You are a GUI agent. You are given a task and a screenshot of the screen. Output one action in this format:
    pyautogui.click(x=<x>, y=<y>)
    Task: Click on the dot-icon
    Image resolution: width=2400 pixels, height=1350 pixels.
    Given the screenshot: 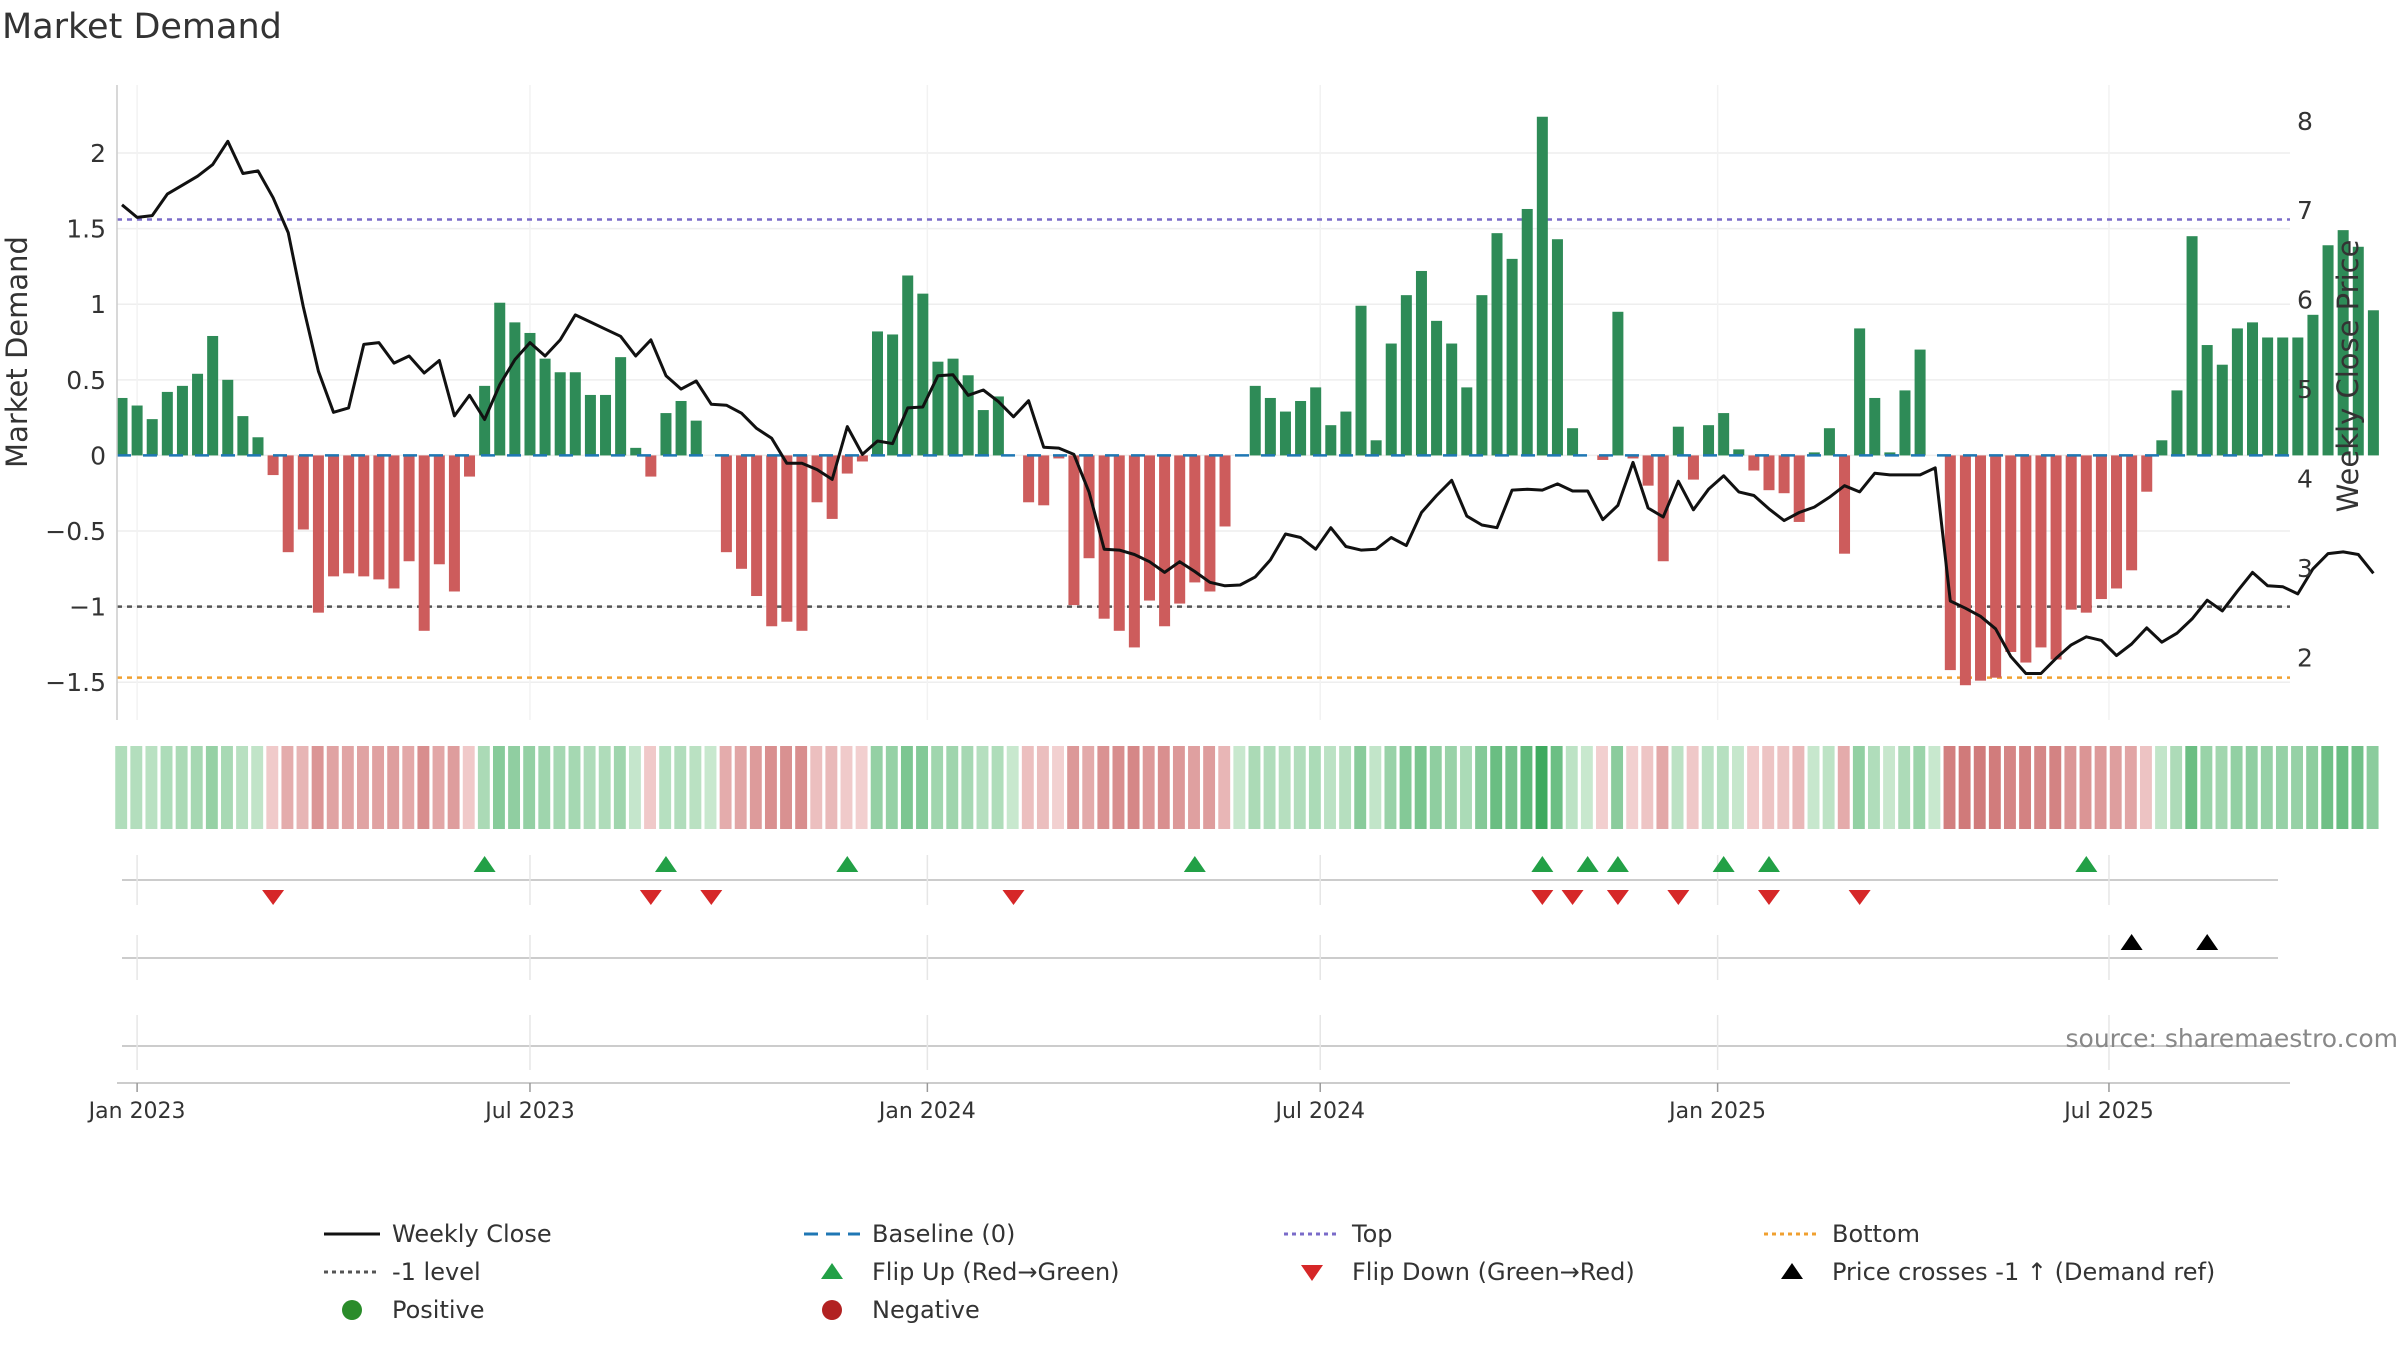 What is the action you would take?
    pyautogui.click(x=832, y=1310)
    